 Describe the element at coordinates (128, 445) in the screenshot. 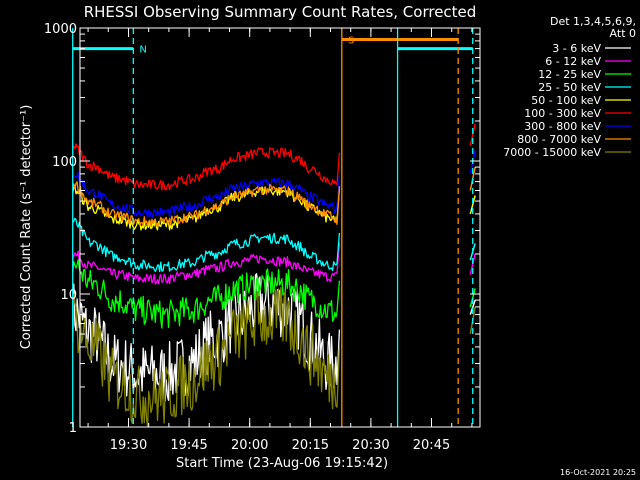

I see `x-tick-label: 19:30` at that location.